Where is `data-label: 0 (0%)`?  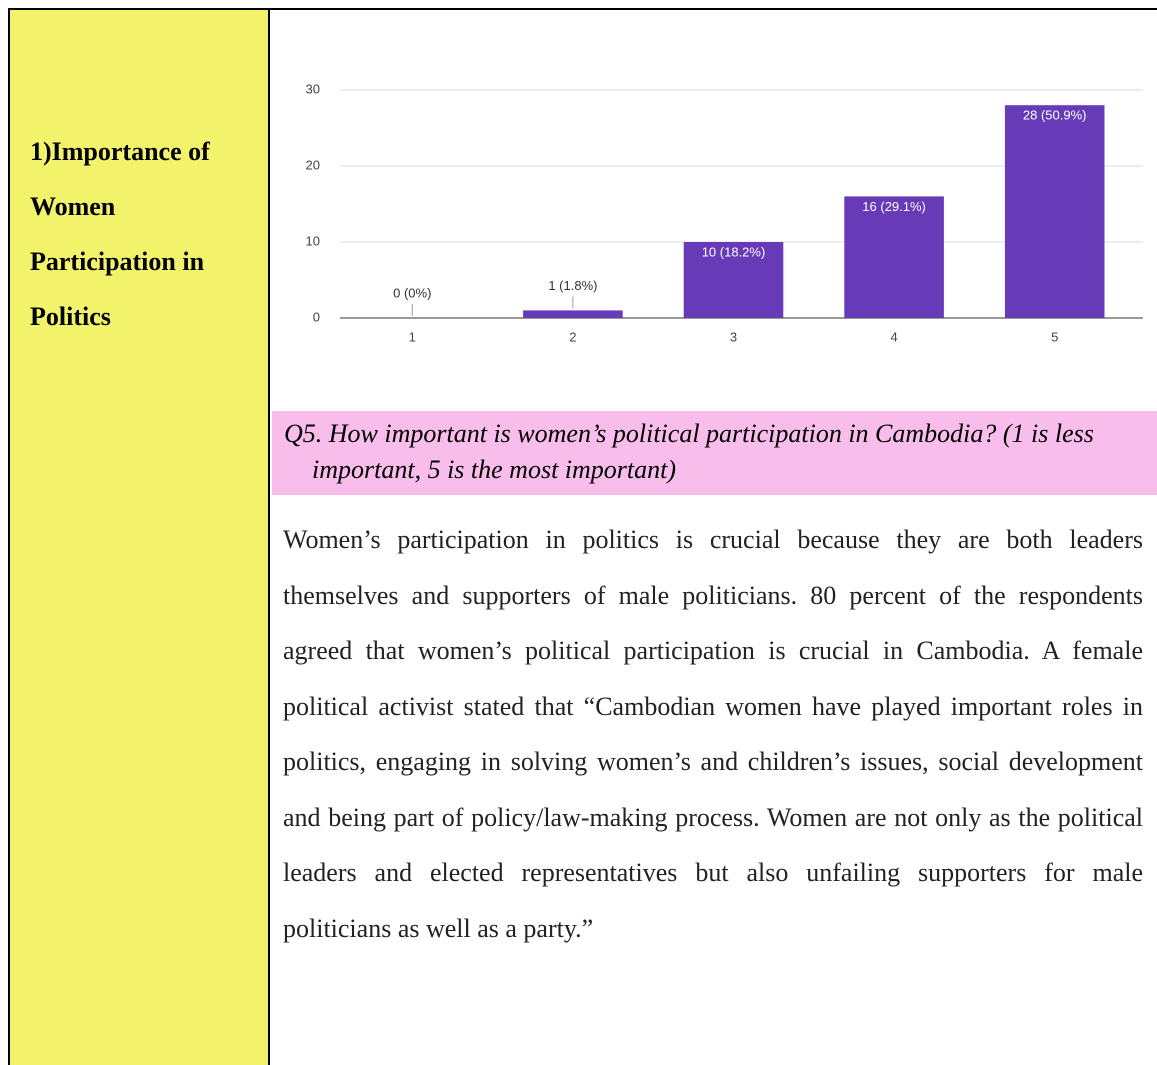
data-label: 0 (0%) is located at coordinates (412, 292).